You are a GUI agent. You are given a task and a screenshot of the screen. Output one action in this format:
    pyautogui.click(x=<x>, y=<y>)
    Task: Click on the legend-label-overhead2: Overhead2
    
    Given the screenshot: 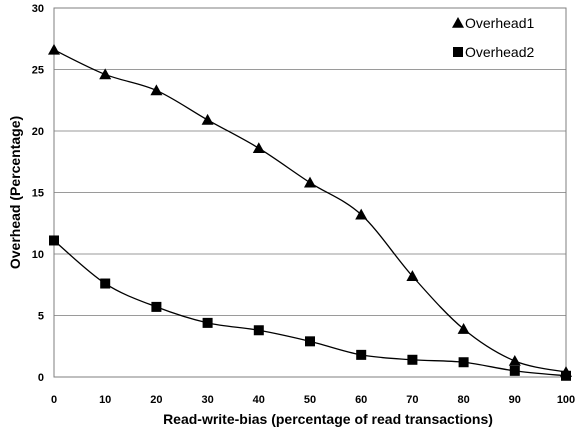 What is the action you would take?
    pyautogui.click(x=499, y=52)
    